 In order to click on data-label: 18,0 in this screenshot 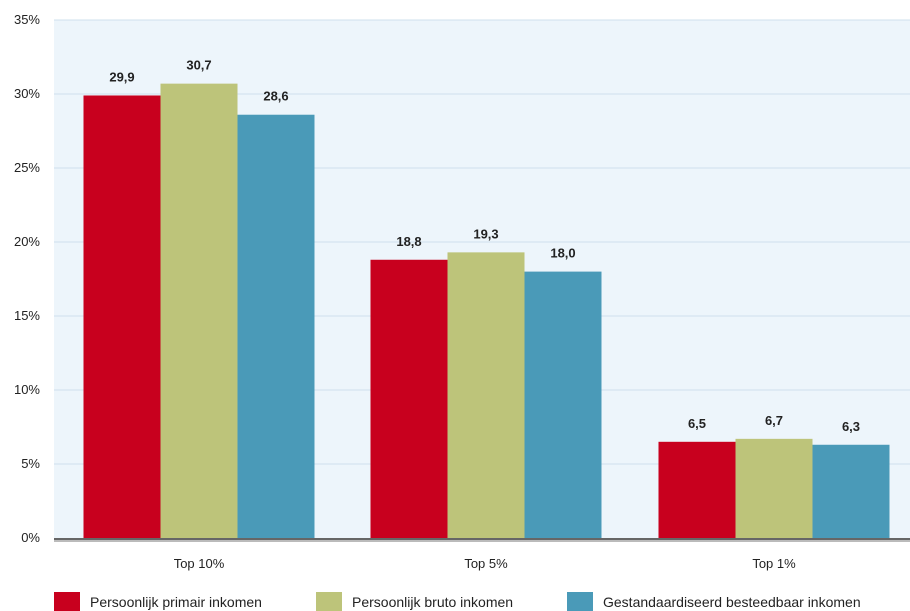, I will do `click(562, 253)`.